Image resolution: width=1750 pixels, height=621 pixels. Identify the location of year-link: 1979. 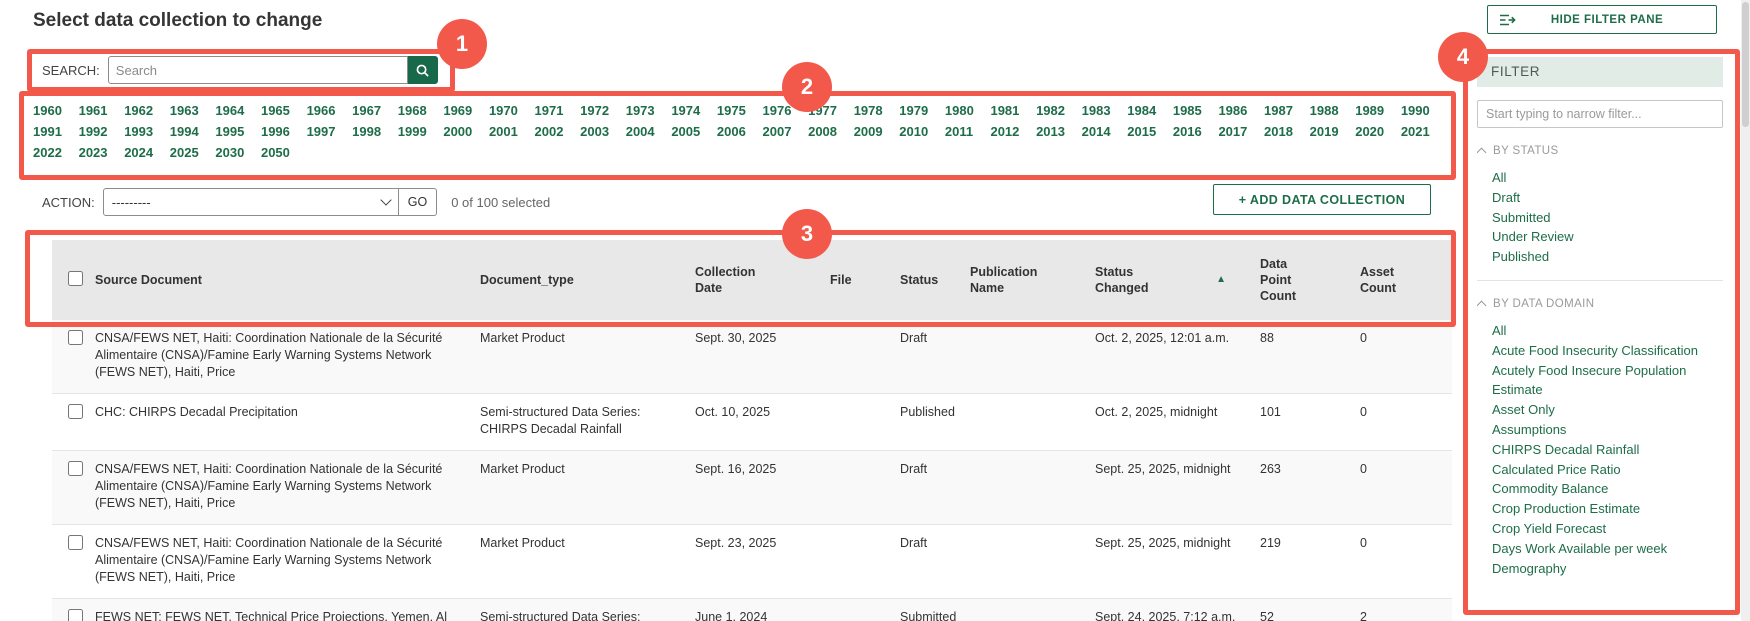
(914, 110).